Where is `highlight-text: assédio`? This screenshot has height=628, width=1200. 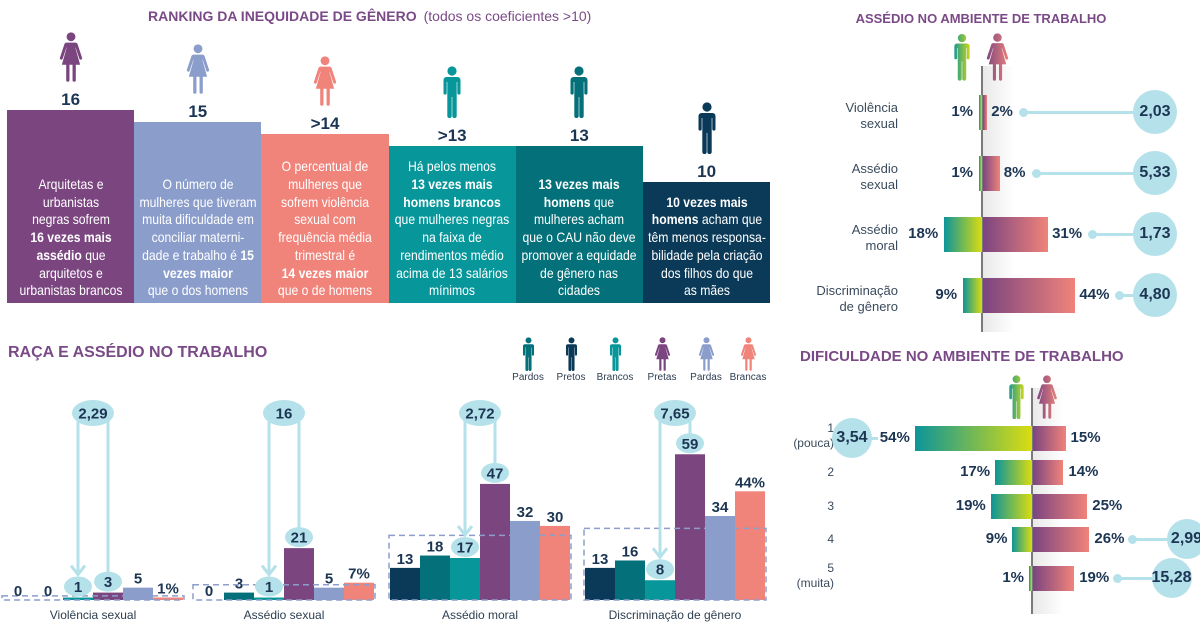 highlight-text: assédio is located at coordinates (59, 254).